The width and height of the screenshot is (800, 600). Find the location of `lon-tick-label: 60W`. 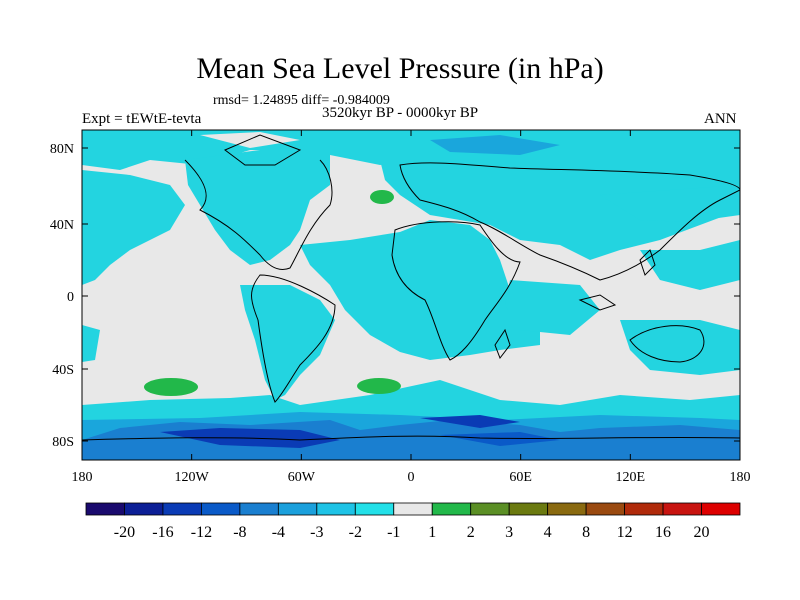

lon-tick-label: 60W is located at coordinates (302, 477).